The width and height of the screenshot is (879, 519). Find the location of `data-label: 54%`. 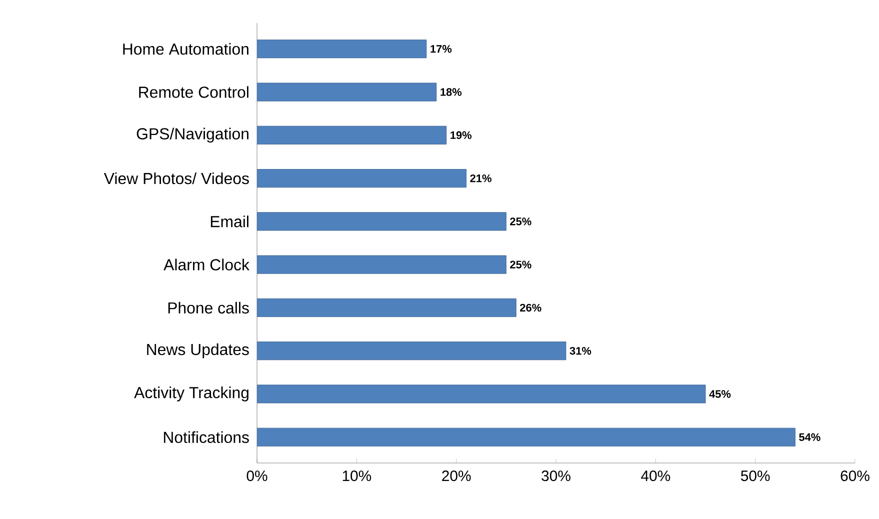

data-label: 54% is located at coordinates (809, 437).